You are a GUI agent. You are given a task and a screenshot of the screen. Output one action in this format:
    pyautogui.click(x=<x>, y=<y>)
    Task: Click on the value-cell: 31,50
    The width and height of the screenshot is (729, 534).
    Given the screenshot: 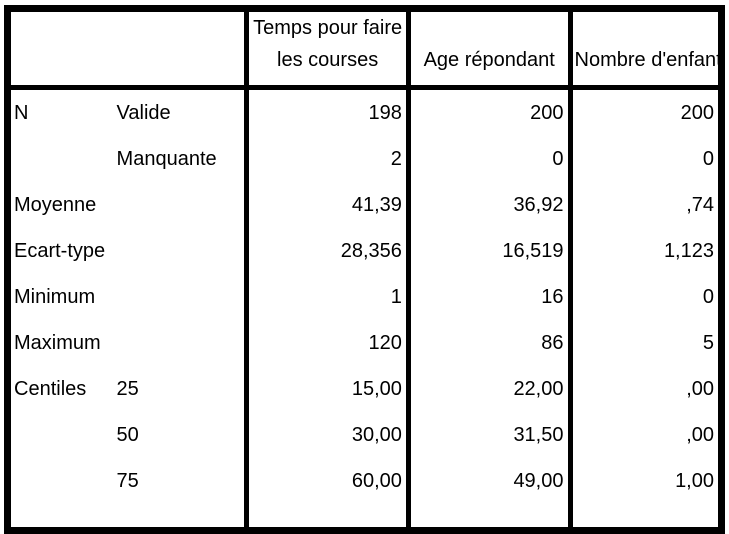 What is the action you would take?
    pyautogui.click(x=487, y=435)
    